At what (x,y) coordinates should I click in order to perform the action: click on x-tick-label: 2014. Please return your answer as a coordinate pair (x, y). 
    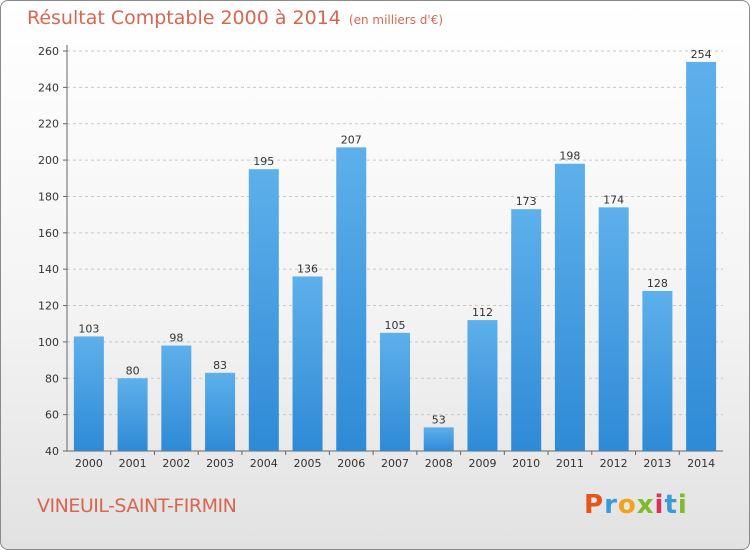
    Looking at the image, I should click on (701, 463).